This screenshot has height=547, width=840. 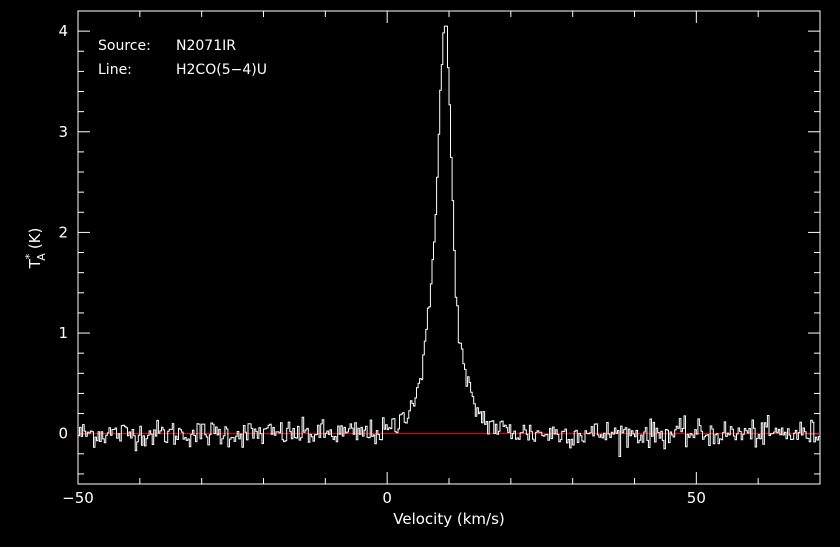 I want to click on annotation-source-key: Source:, so click(x=124, y=46).